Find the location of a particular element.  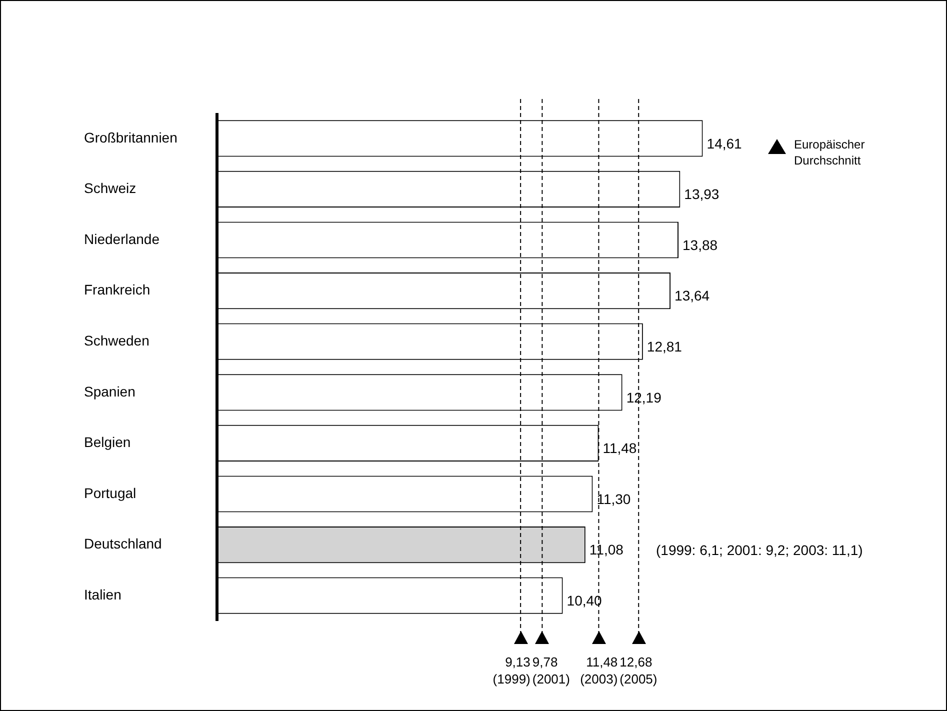

y-tick-label: Belgien is located at coordinates (107, 442).